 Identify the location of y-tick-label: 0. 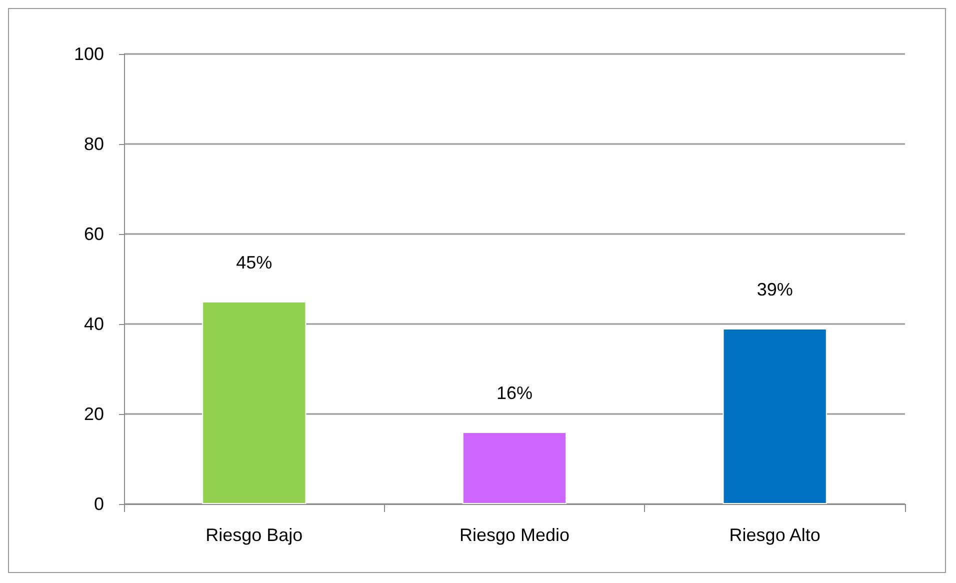
(99, 504).